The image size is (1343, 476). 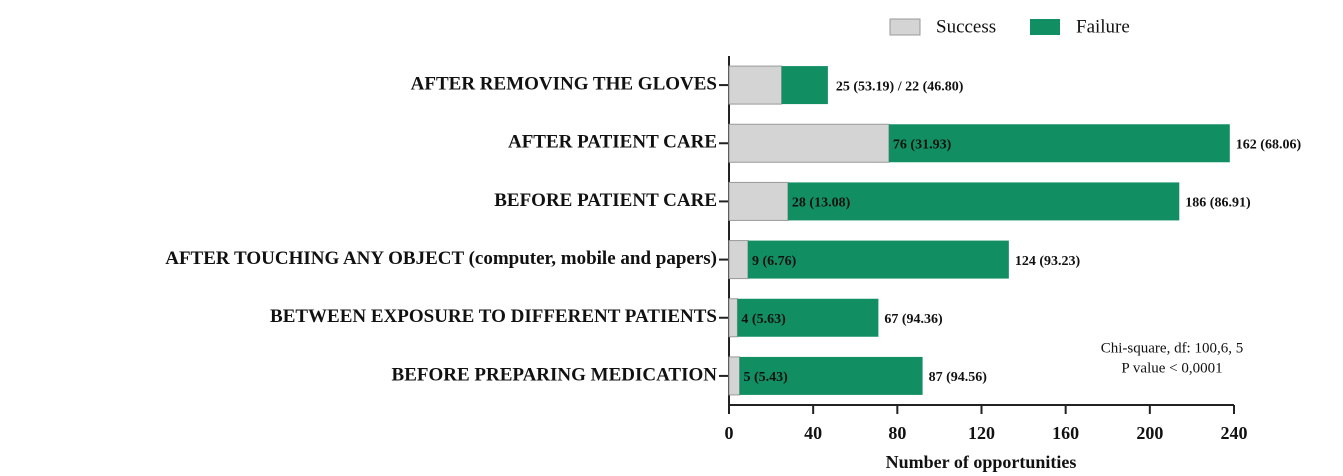 What do you see at coordinates (922, 144) in the screenshot?
I see `data-label: 76 (31.93)` at bounding box center [922, 144].